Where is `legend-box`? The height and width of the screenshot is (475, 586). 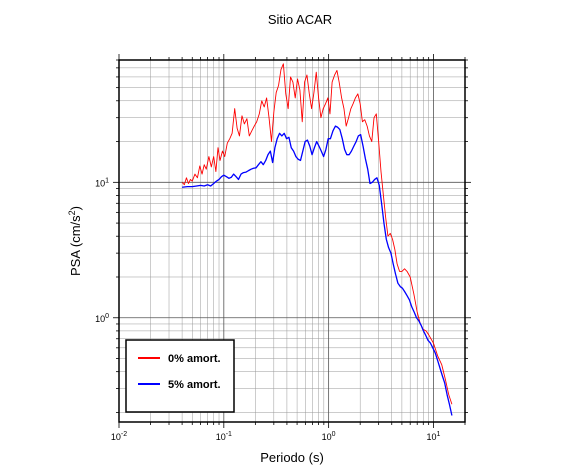
legend-box is located at coordinates (180, 376).